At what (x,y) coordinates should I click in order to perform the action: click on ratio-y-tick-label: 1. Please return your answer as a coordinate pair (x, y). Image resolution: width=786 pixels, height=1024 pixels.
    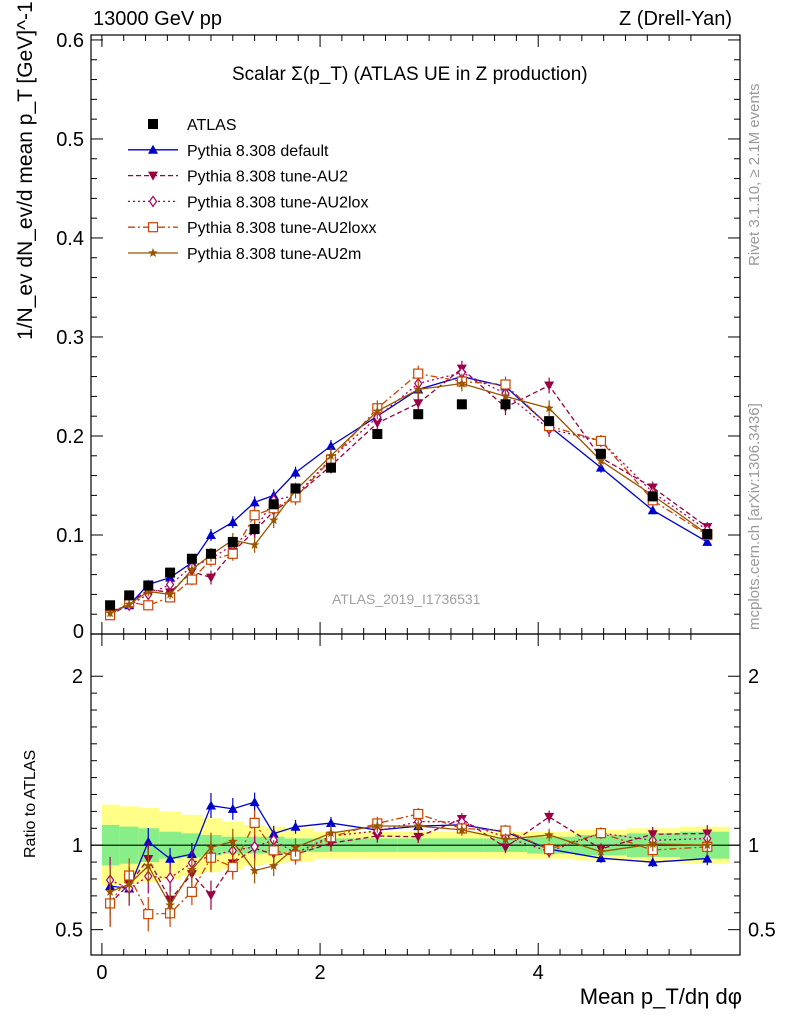
    Looking at the image, I should click on (77, 846).